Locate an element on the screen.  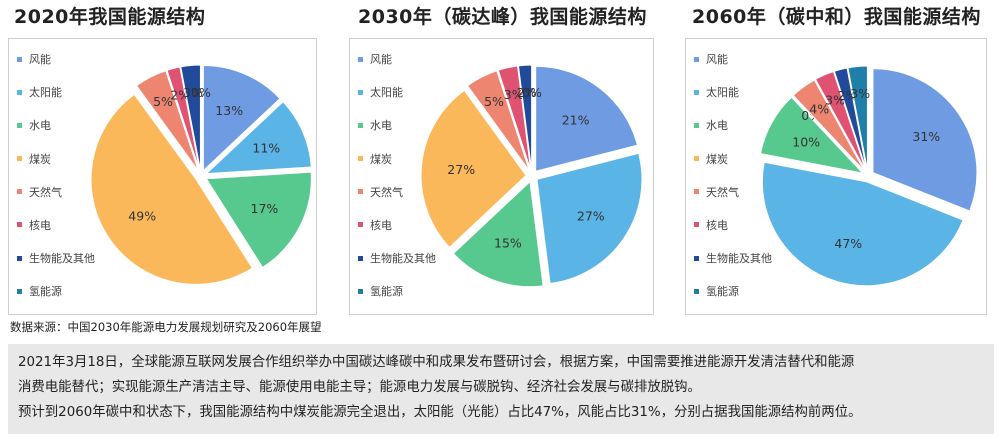
legend-item-2030-0: 风能 is located at coordinates (418, 59).